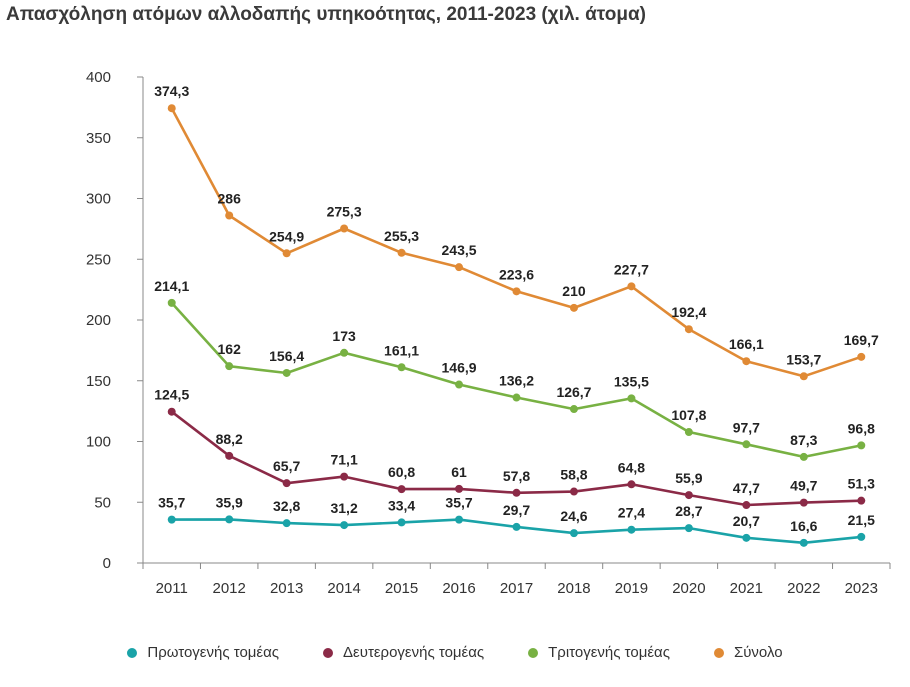 This screenshot has width=910, height=687. I want to click on x-tick-label: 2022, so click(803, 588).